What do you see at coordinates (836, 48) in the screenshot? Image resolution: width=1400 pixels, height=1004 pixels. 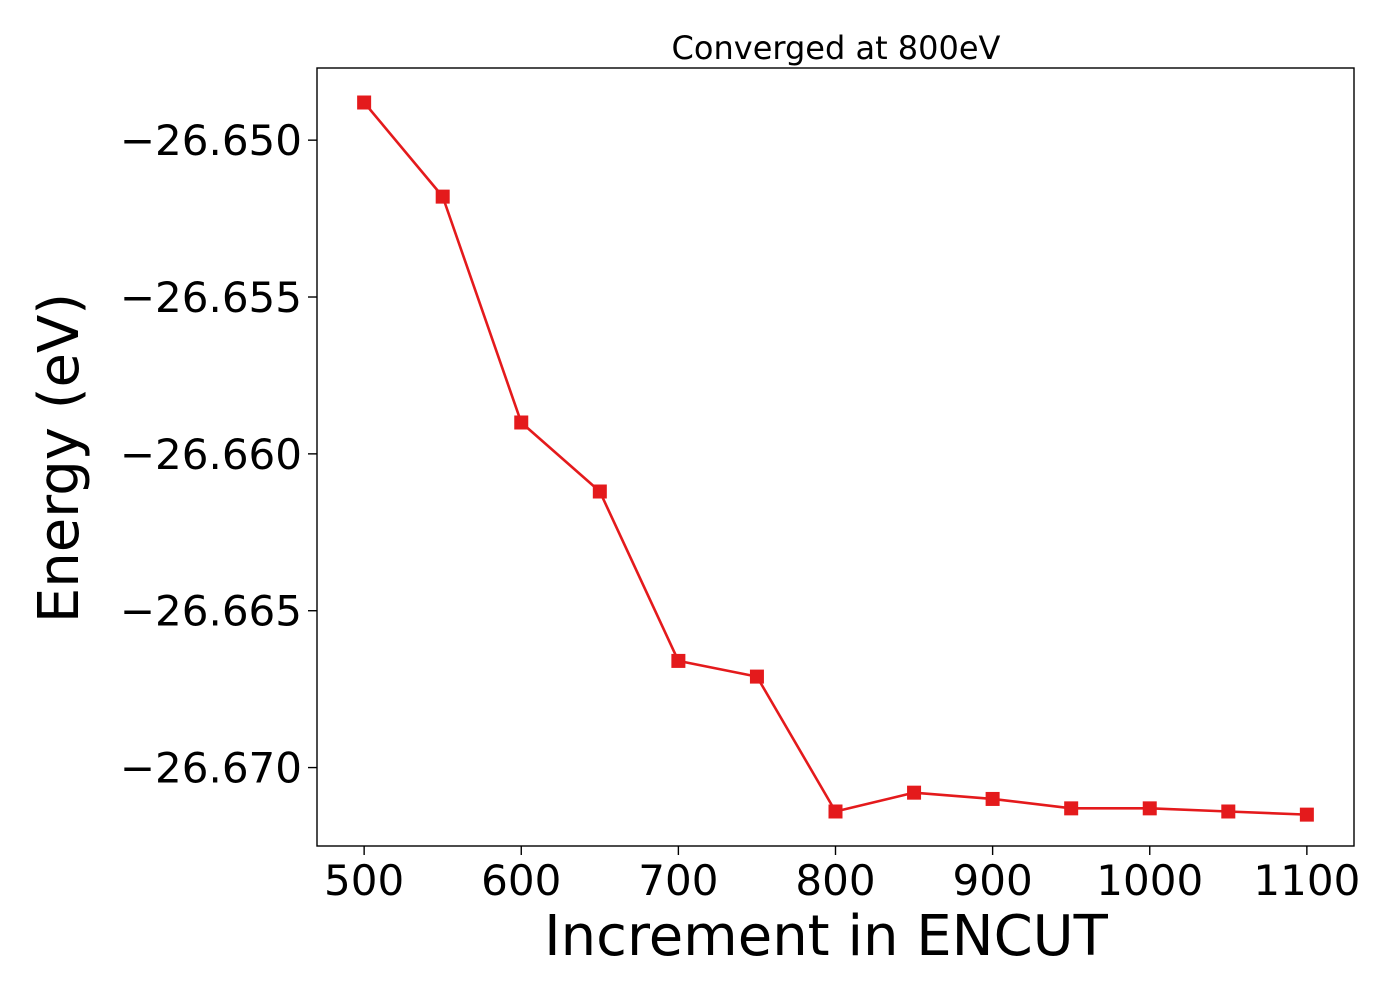 I see `chart-title: Converged at 800eV` at bounding box center [836, 48].